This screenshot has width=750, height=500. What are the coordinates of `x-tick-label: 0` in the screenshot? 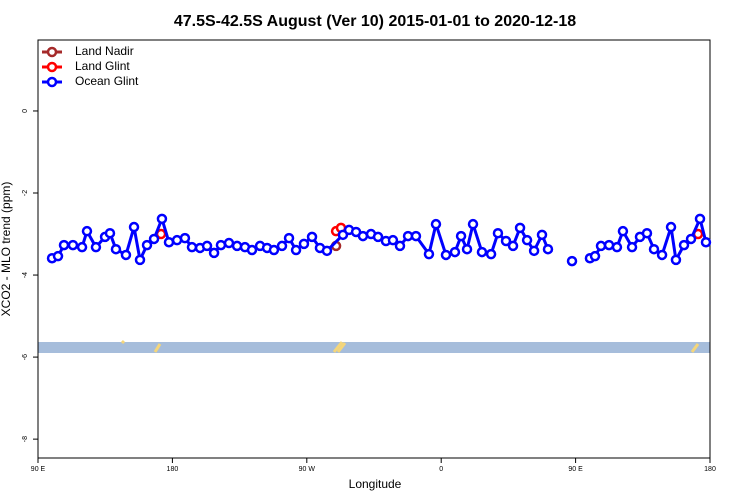 It's located at (441, 469).